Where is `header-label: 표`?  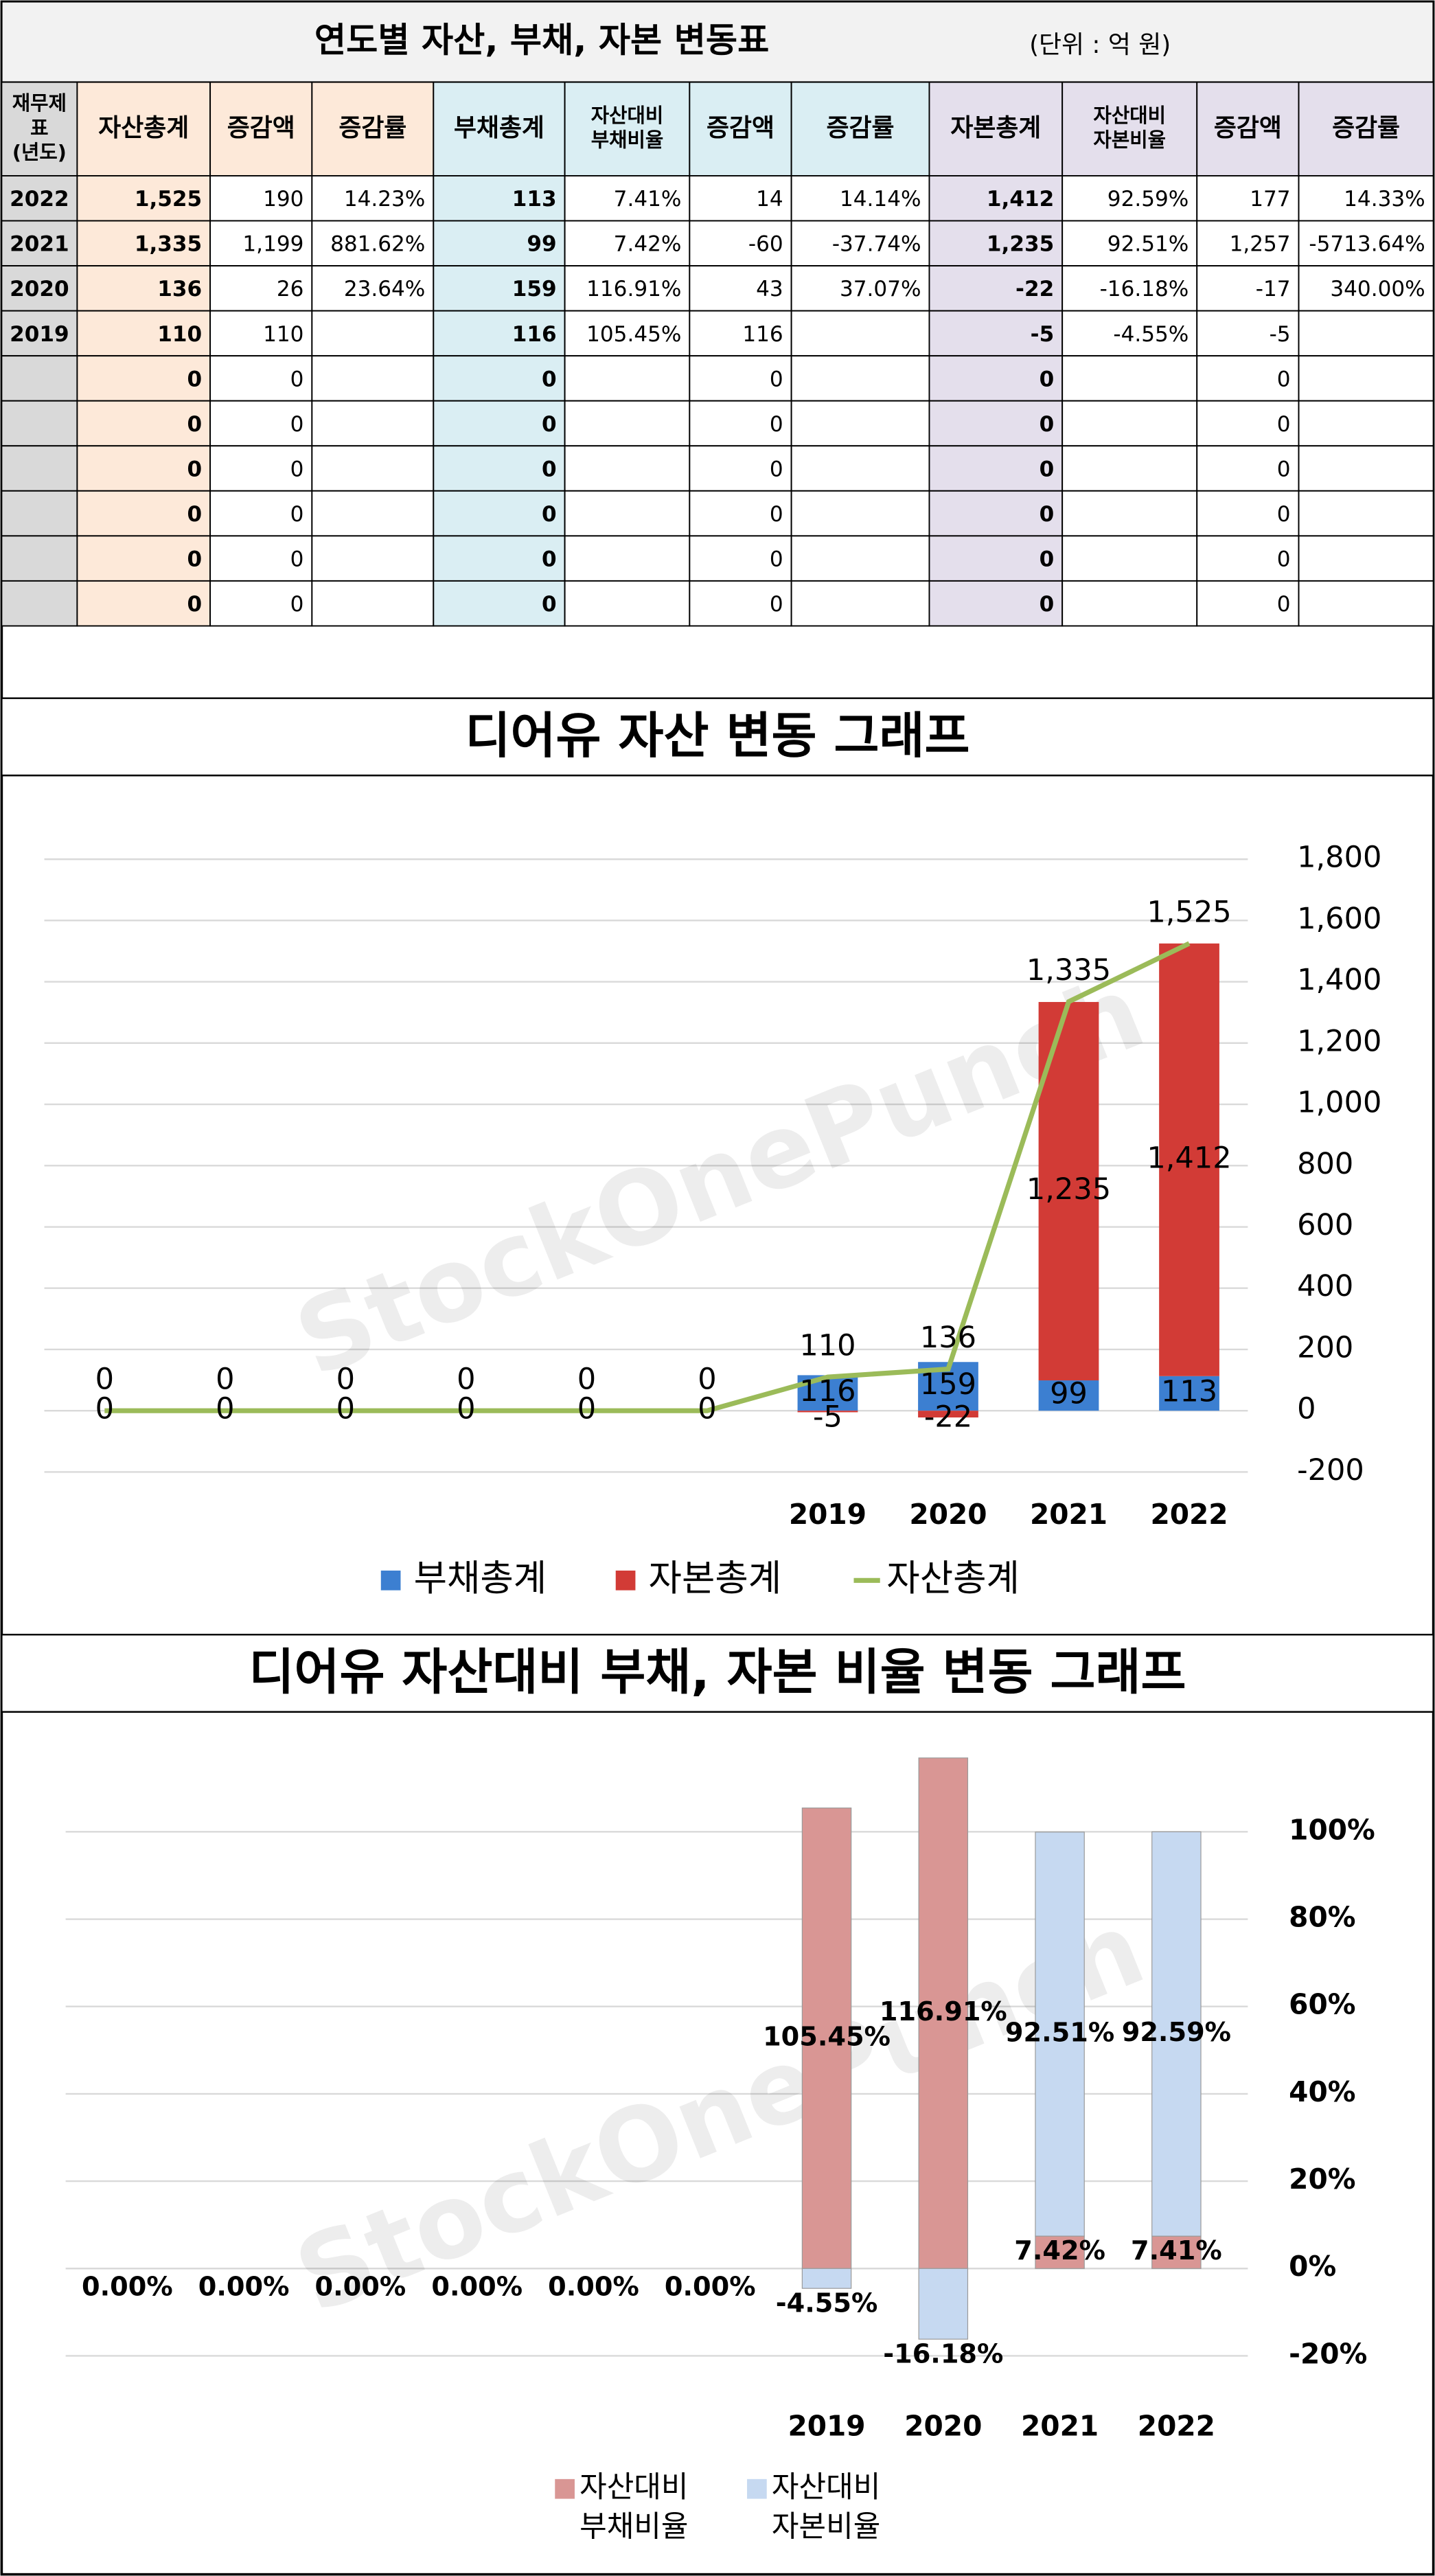 header-label: 표 is located at coordinates (39, 127).